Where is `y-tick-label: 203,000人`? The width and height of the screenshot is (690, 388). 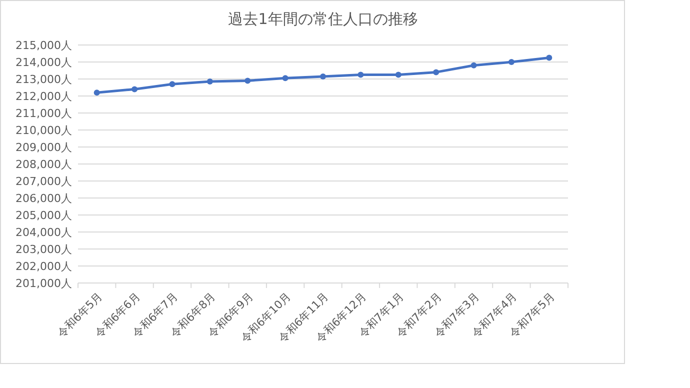 y-tick-label: 203,000人 is located at coordinates (44, 249).